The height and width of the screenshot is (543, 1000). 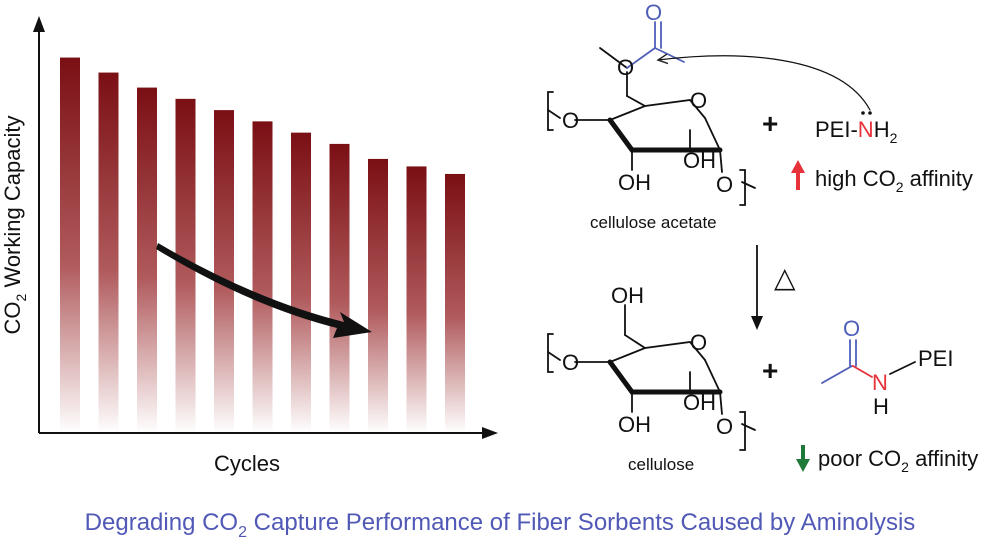 I want to click on plus-sign-top: +, so click(x=770, y=123).